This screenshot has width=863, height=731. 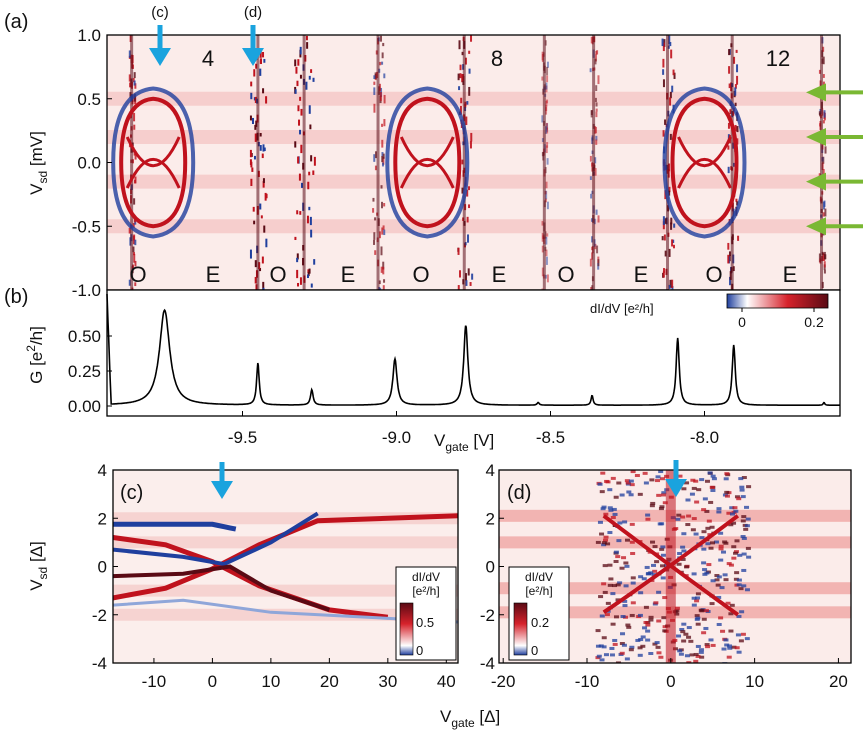 What do you see at coordinates (464, 162) in the screenshot?
I see `band` at bounding box center [464, 162].